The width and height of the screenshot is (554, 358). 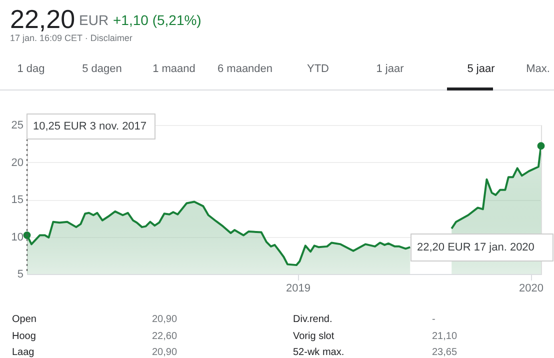 I want to click on text: 1 jaar, so click(x=390, y=69).